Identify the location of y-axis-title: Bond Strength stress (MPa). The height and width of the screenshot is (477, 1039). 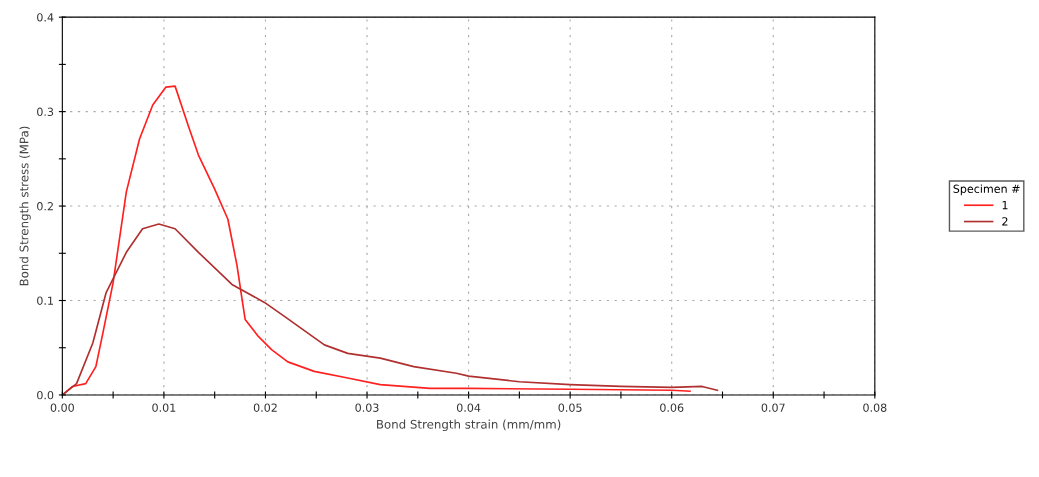
(25, 206).